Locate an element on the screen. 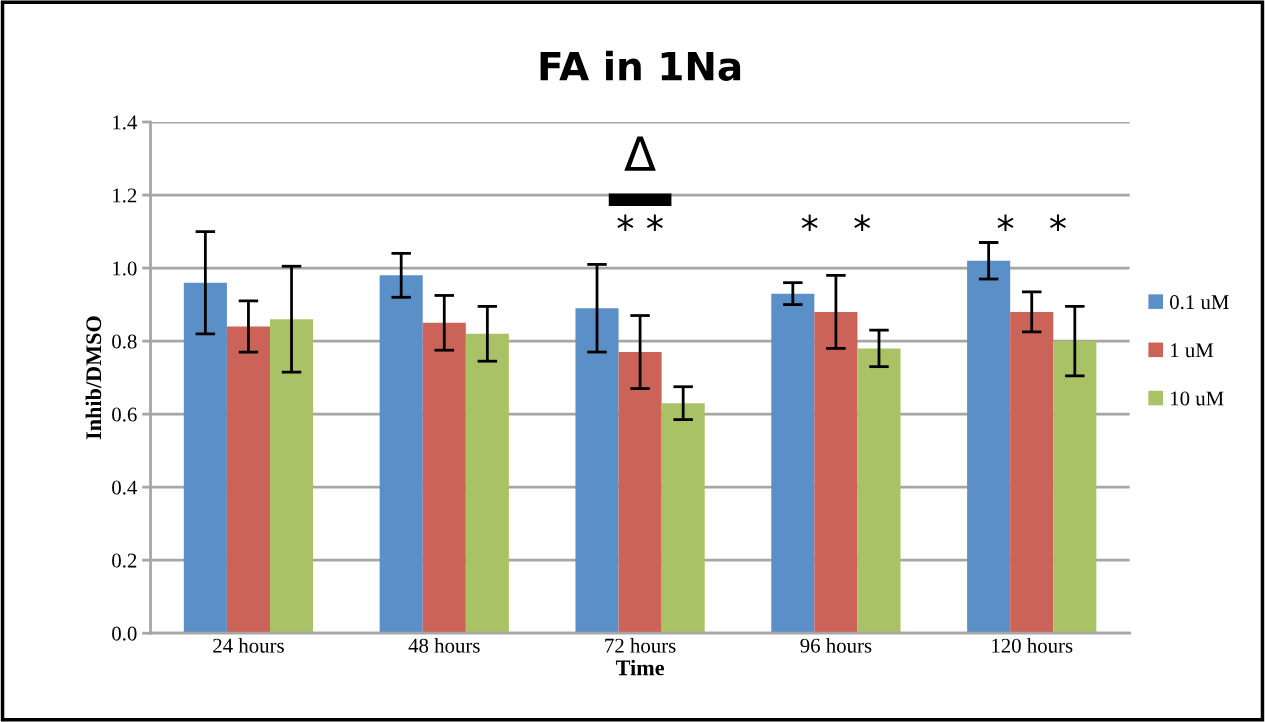 The image size is (1265, 722). y-tick-label: 0.8 is located at coordinates (124, 341).